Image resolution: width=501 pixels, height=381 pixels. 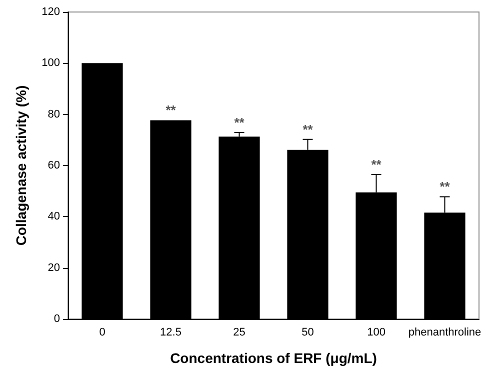 I want to click on x-tick-label: phenanthroline, so click(x=445, y=332).